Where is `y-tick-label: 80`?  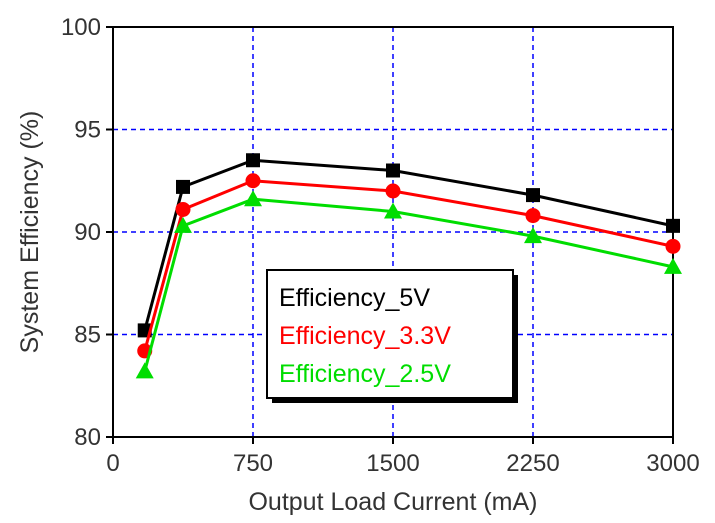
y-tick-label: 80 is located at coordinates (87, 437).